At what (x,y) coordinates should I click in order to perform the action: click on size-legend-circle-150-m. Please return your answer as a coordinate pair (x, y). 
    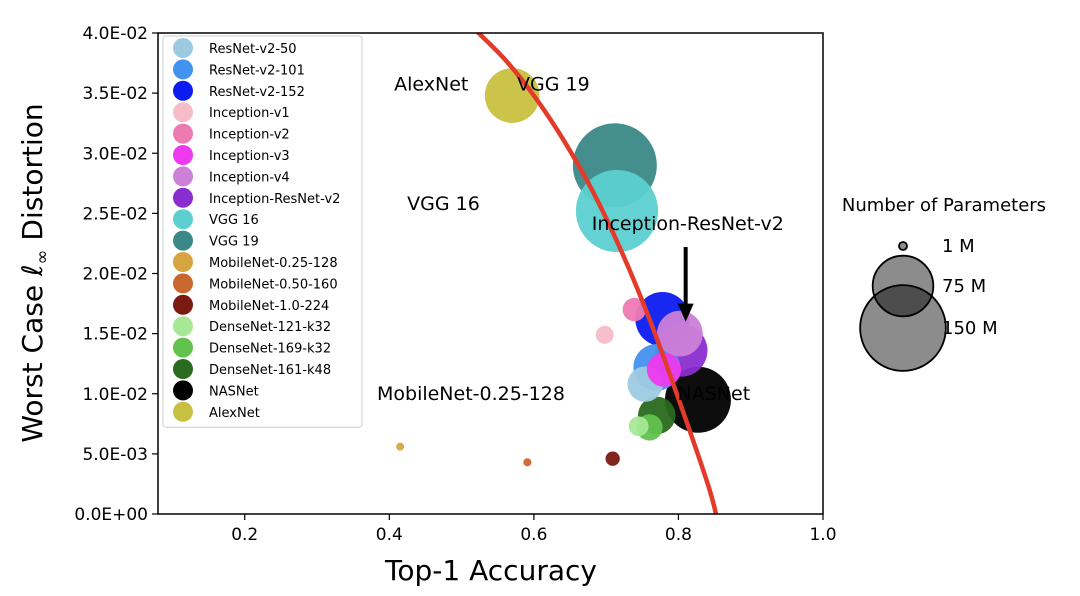
    Looking at the image, I should click on (903, 328).